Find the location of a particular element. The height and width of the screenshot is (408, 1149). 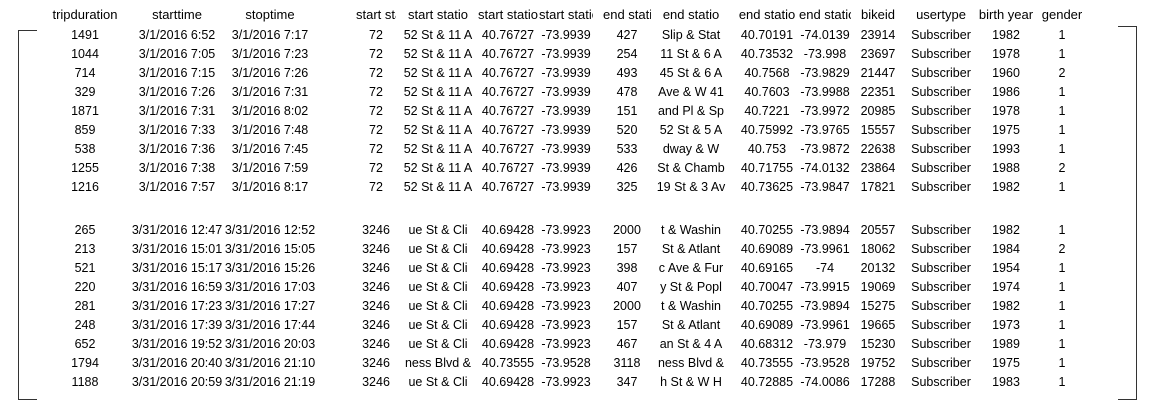

table-cell: 1986 is located at coordinates (1006, 92).